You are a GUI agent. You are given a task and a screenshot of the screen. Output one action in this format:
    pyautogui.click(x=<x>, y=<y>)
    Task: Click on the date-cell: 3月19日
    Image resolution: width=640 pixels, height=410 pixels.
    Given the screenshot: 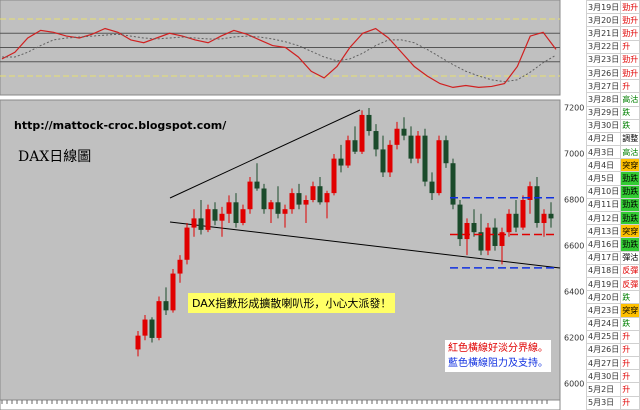 What is the action you would take?
    pyautogui.click(x=603, y=7)
    